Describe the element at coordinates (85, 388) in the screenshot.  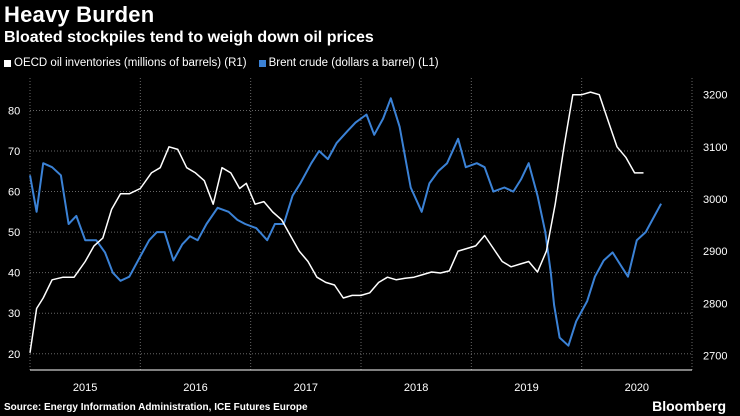
I see `x-axis-tick-label: 2015` at that location.